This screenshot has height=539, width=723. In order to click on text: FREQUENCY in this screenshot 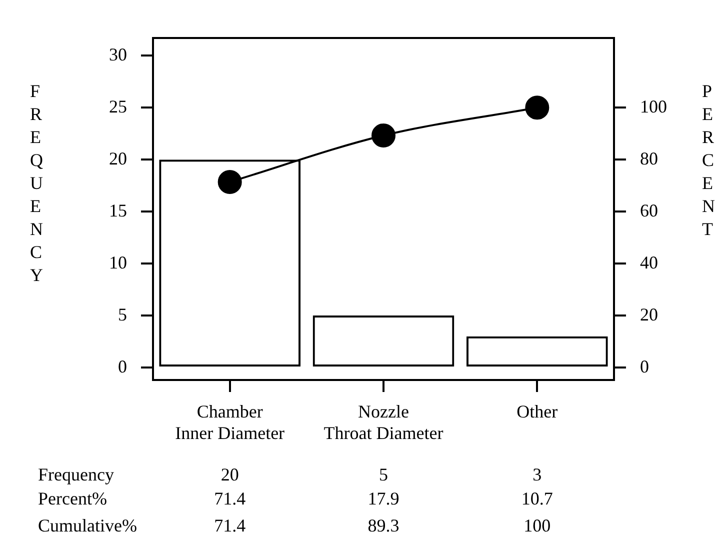, I will do `click(36, 183)`.